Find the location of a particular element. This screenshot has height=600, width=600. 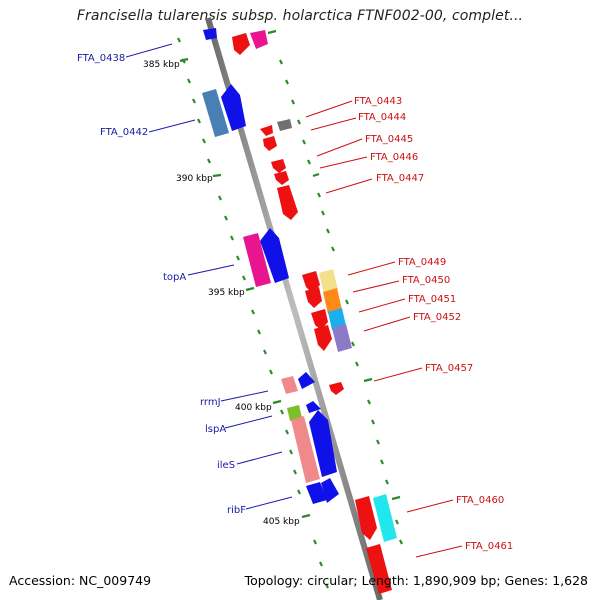

gene-lspa-arrow is located at coordinates (313, 407).